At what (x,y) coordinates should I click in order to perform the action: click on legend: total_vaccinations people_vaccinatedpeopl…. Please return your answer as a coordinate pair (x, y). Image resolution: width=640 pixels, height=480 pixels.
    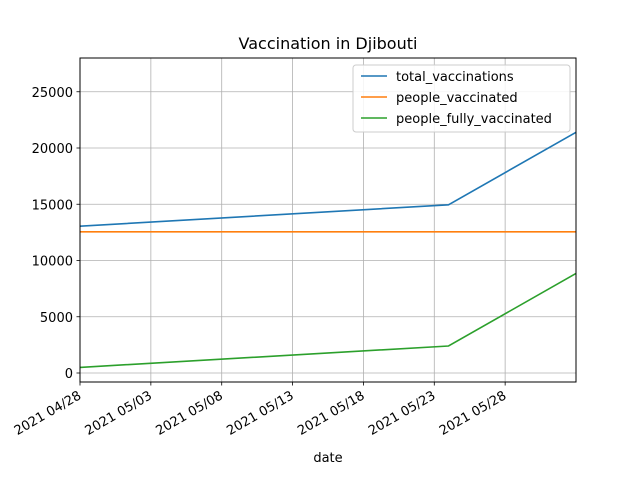
    Looking at the image, I should click on (461, 98).